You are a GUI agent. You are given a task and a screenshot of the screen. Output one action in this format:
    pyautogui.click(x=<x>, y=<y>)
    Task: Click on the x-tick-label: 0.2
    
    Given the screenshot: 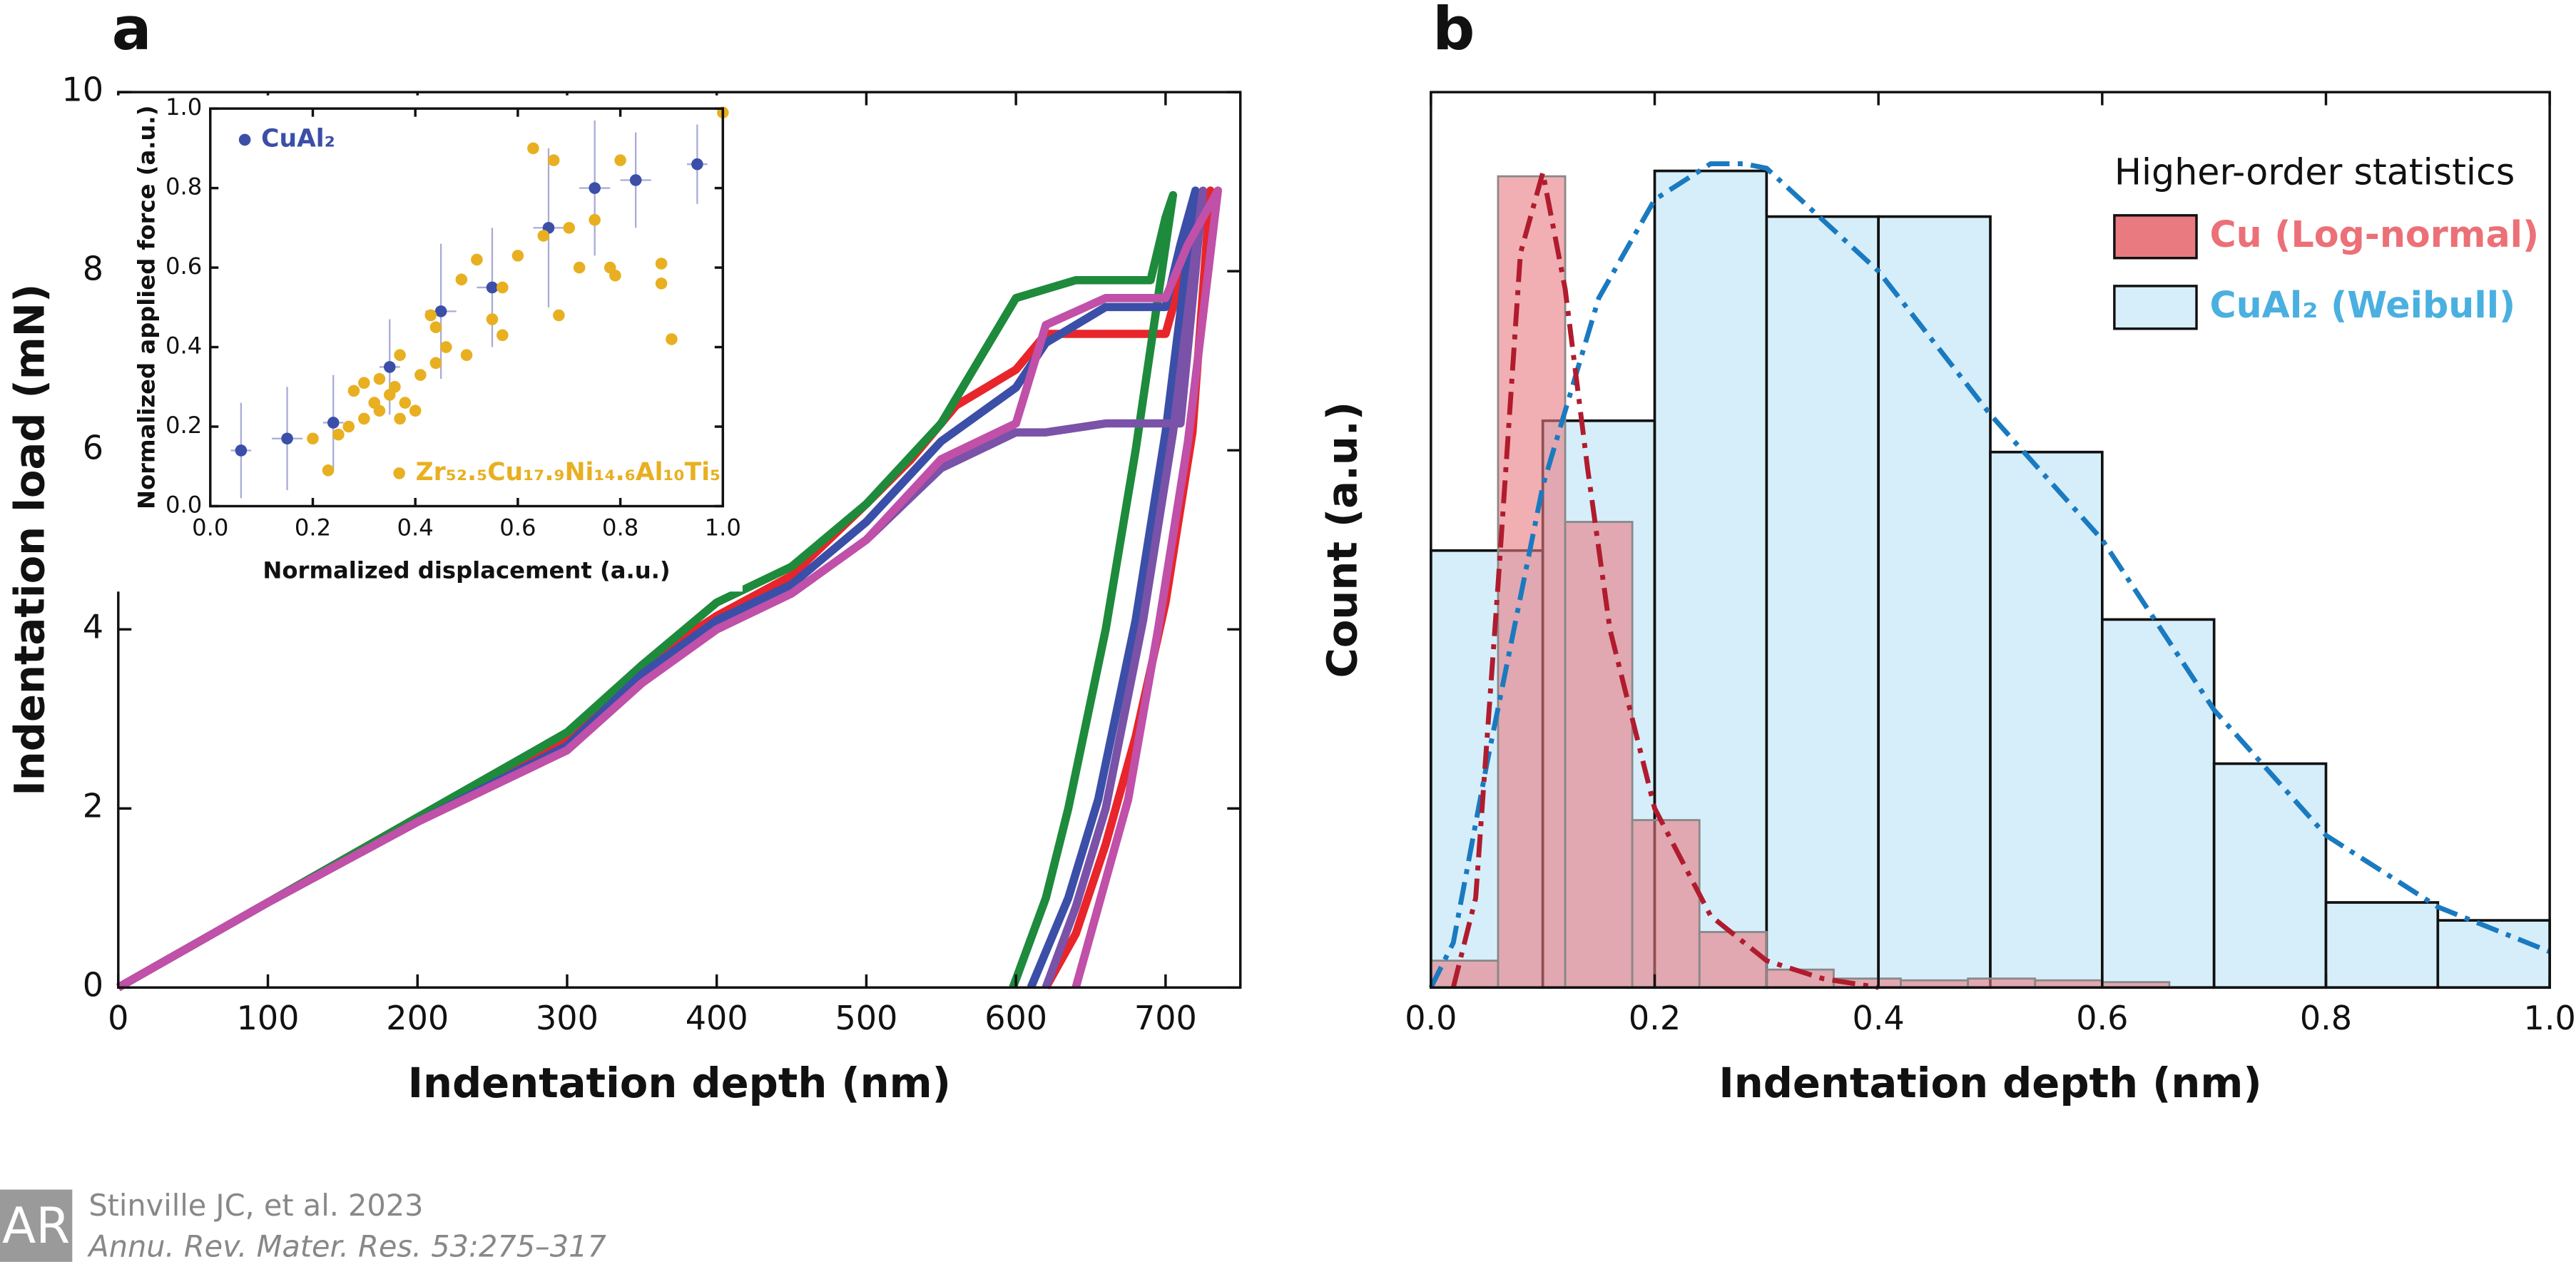 What is the action you would take?
    pyautogui.click(x=313, y=527)
    